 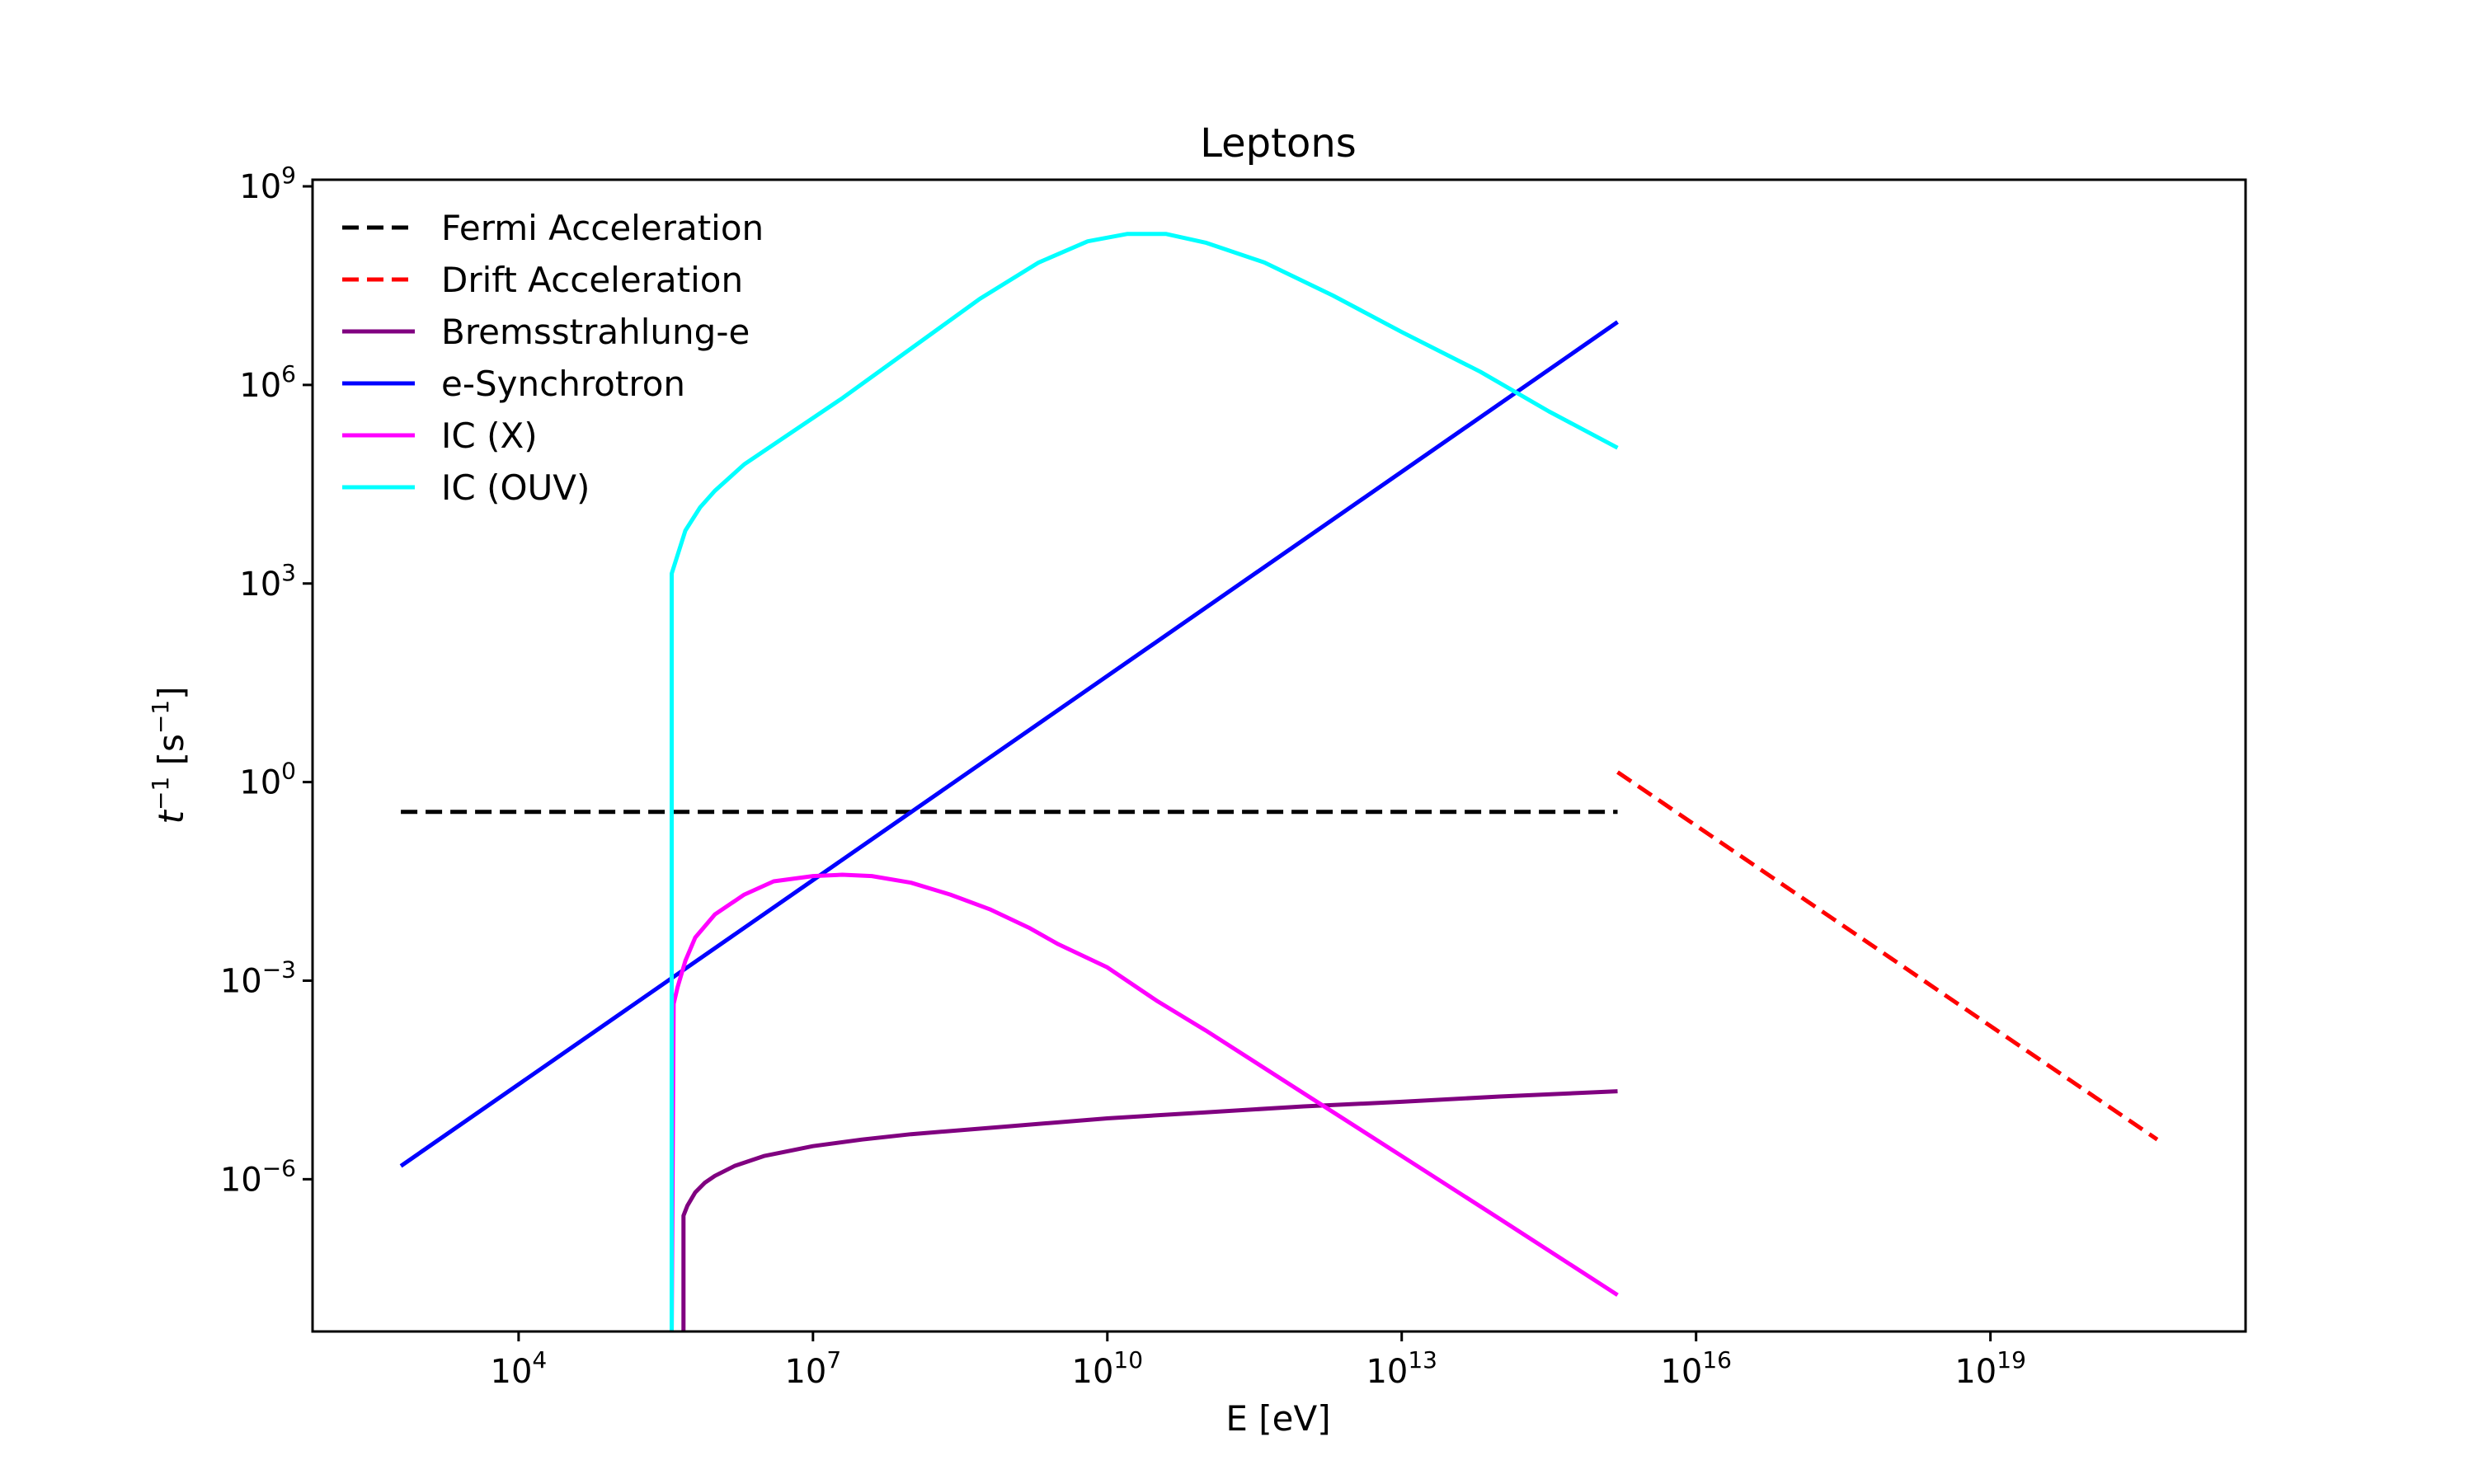 What do you see at coordinates (160, 793) in the screenshot?
I see `y-axis-label-t-sup: −1` at bounding box center [160, 793].